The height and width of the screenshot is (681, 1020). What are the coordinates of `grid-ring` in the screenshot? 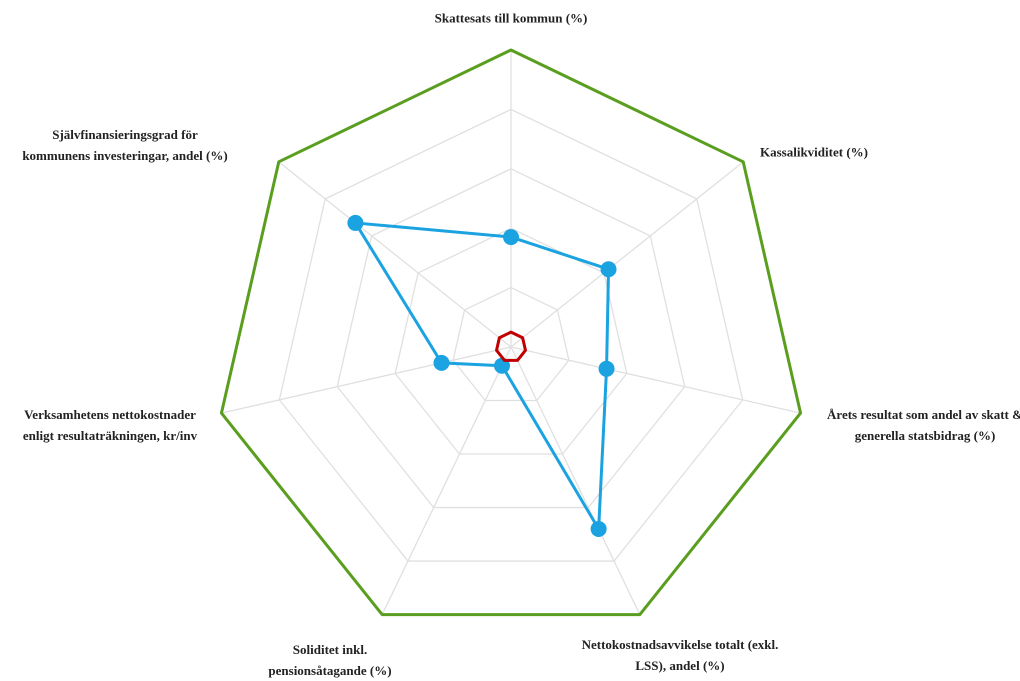 It's located at (511, 344).